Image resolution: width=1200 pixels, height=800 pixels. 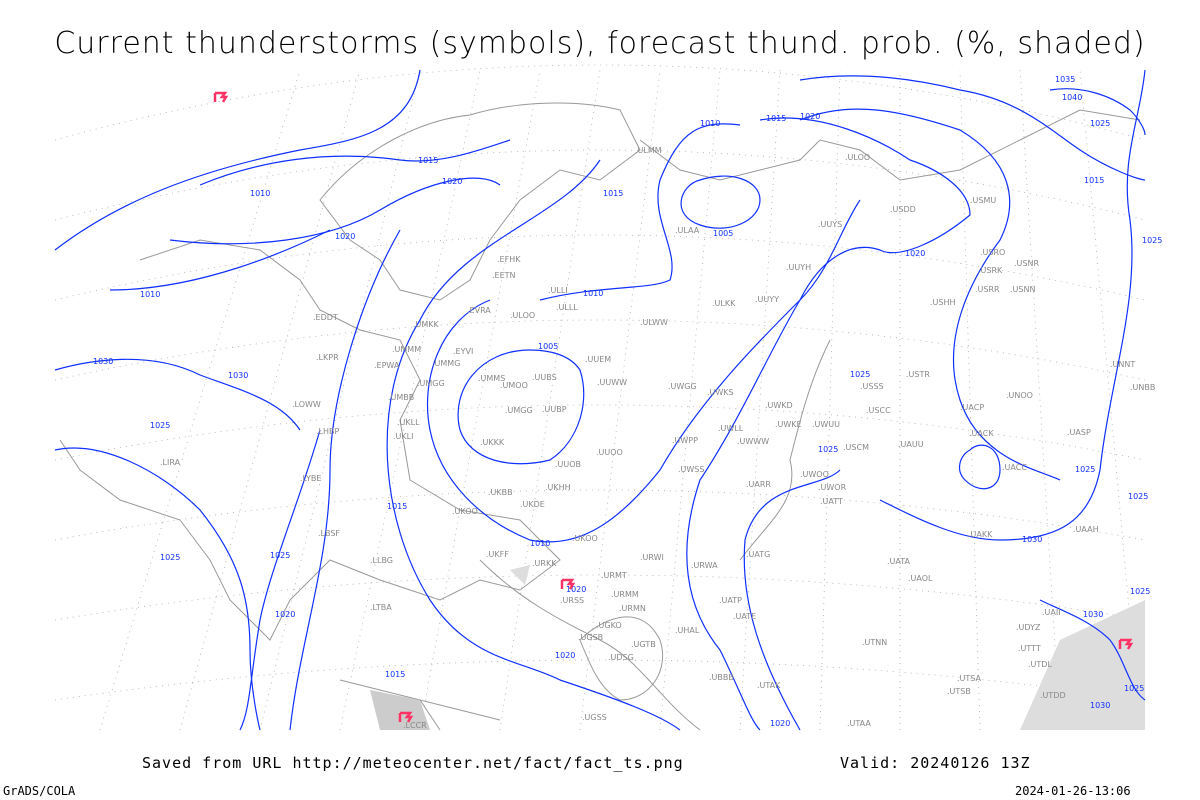 What do you see at coordinates (1086, 529) in the screenshot?
I see `station-label: .UAAH` at bounding box center [1086, 529].